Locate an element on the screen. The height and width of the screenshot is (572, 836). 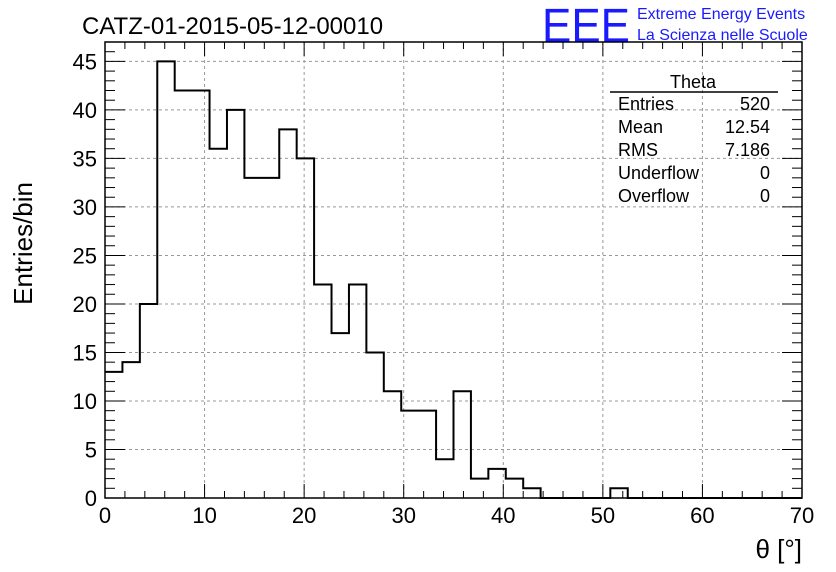
x-tick-label: 40 is located at coordinates (503, 515).